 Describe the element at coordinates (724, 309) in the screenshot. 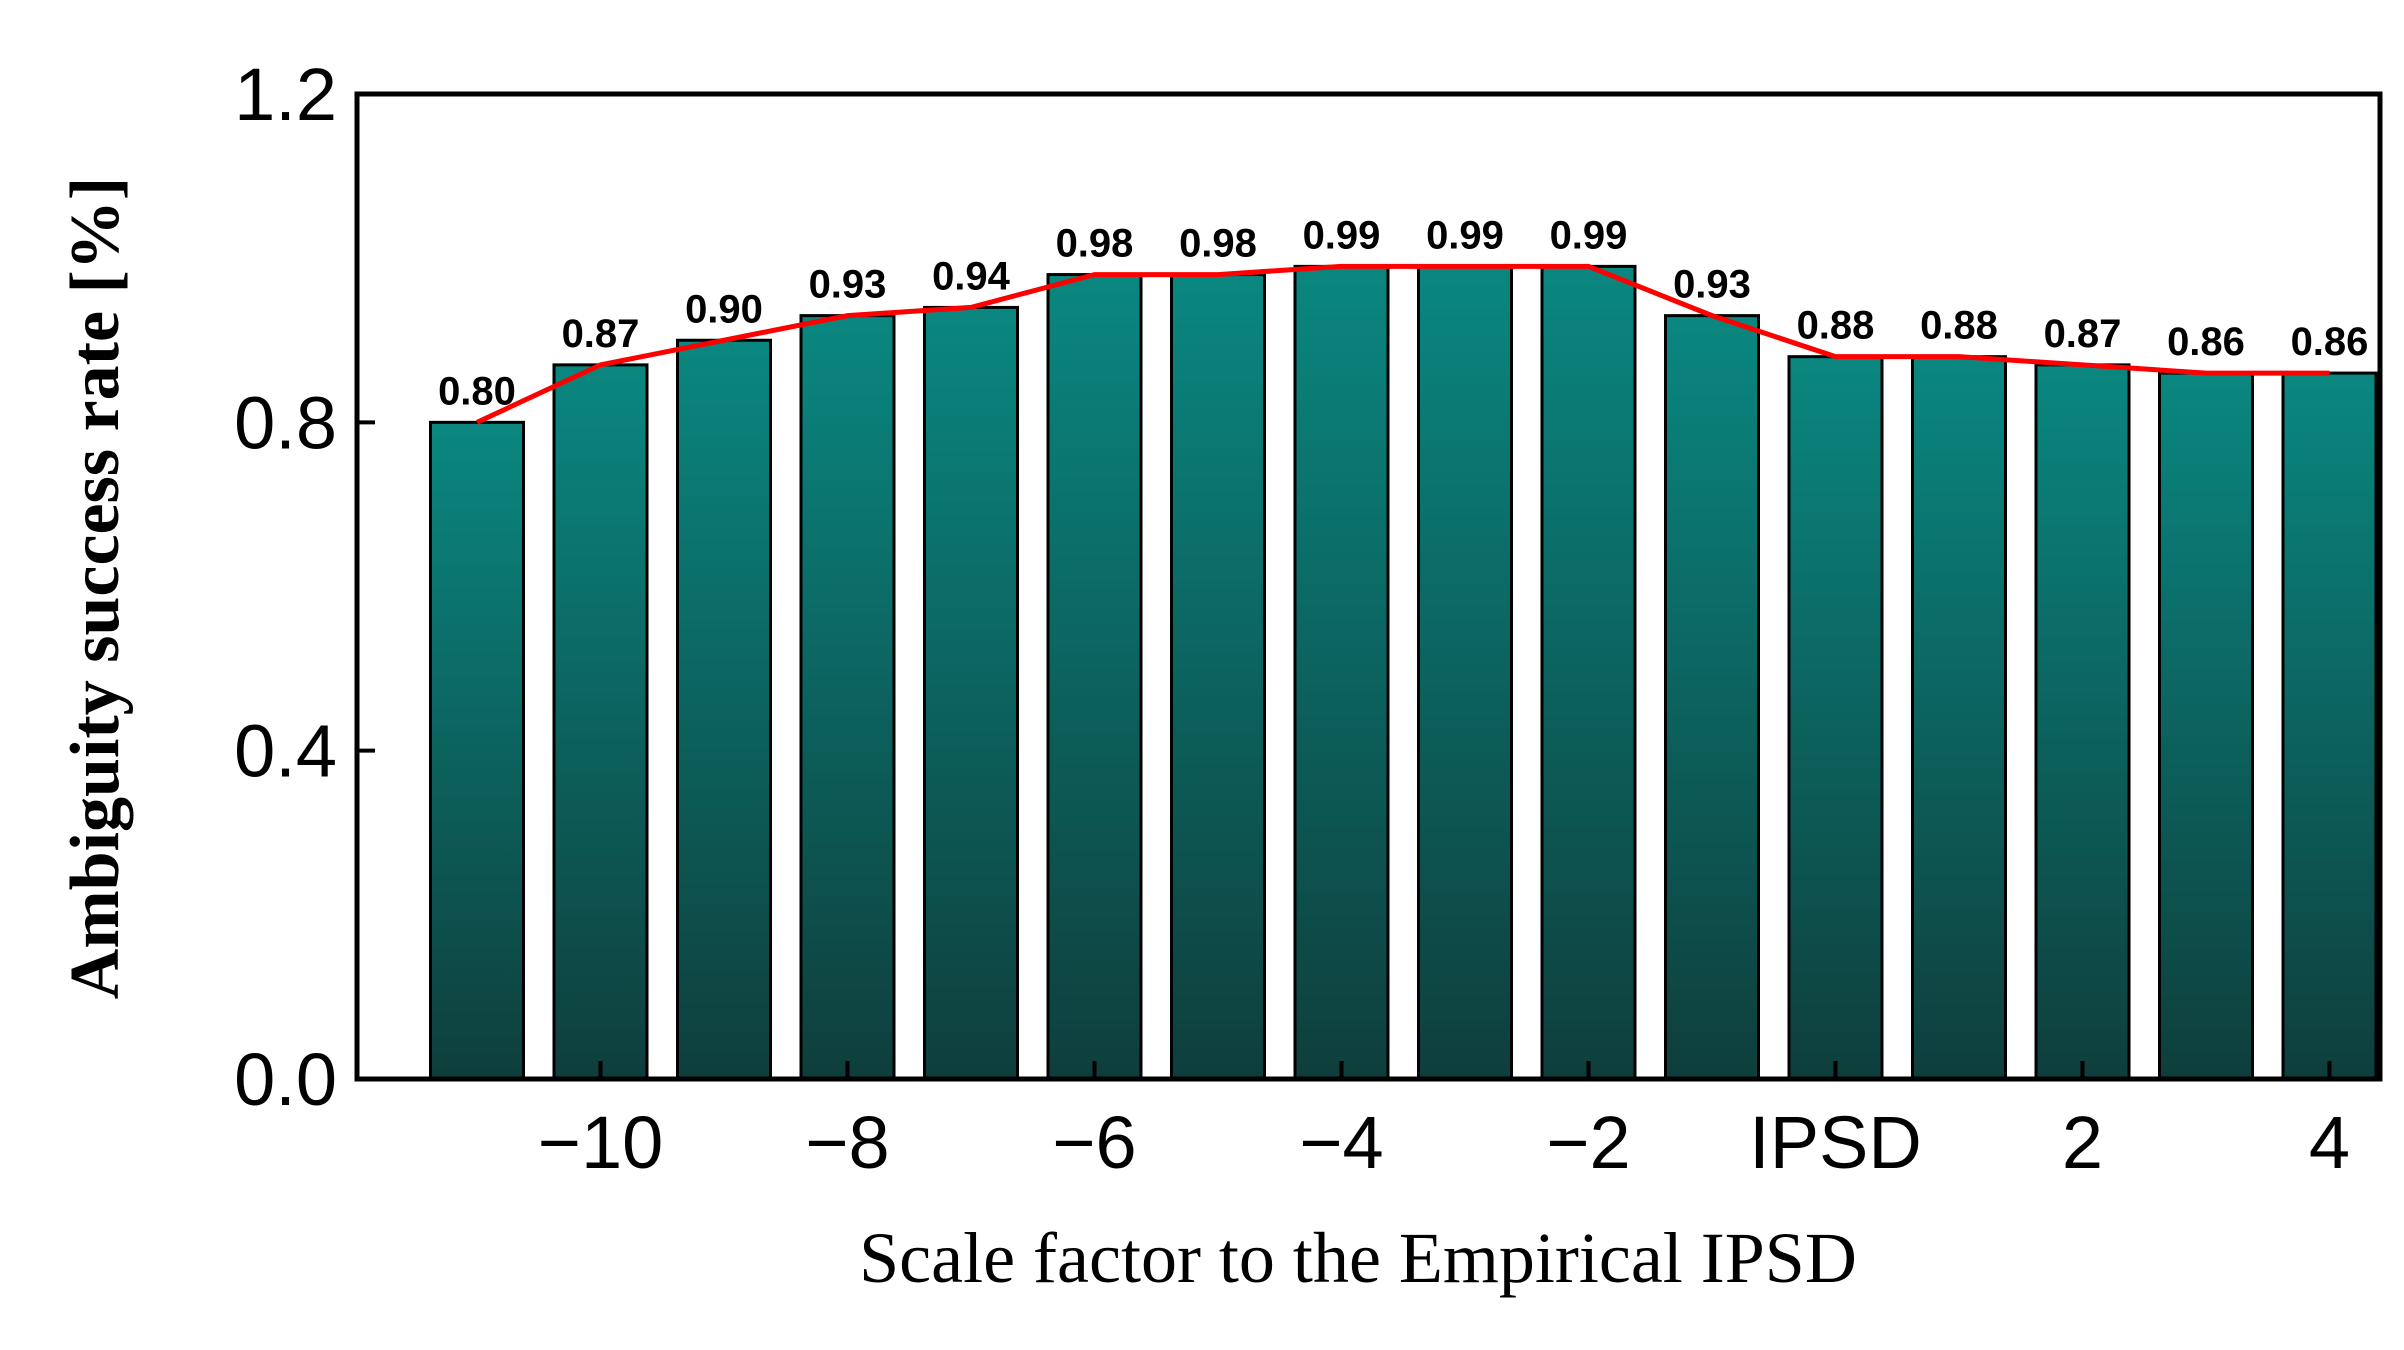

I see `data-label-2: 0.90` at that location.